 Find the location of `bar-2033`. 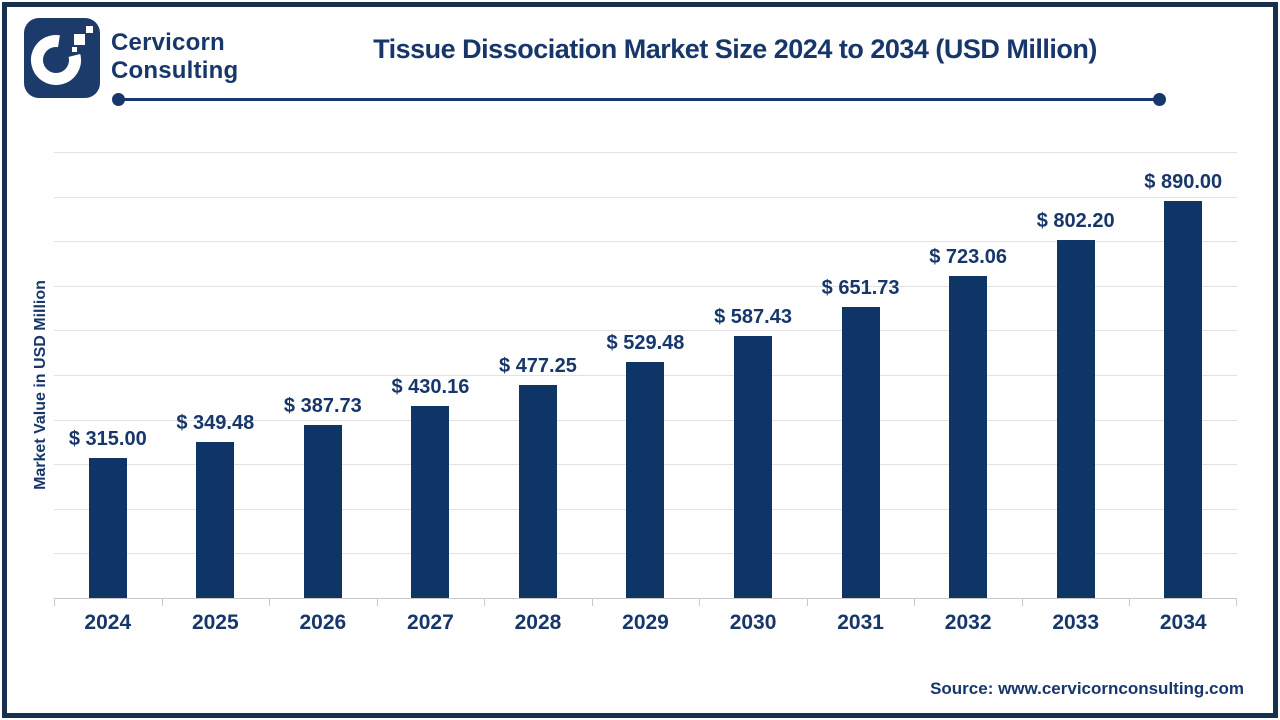

bar-2033 is located at coordinates (1075, 419).